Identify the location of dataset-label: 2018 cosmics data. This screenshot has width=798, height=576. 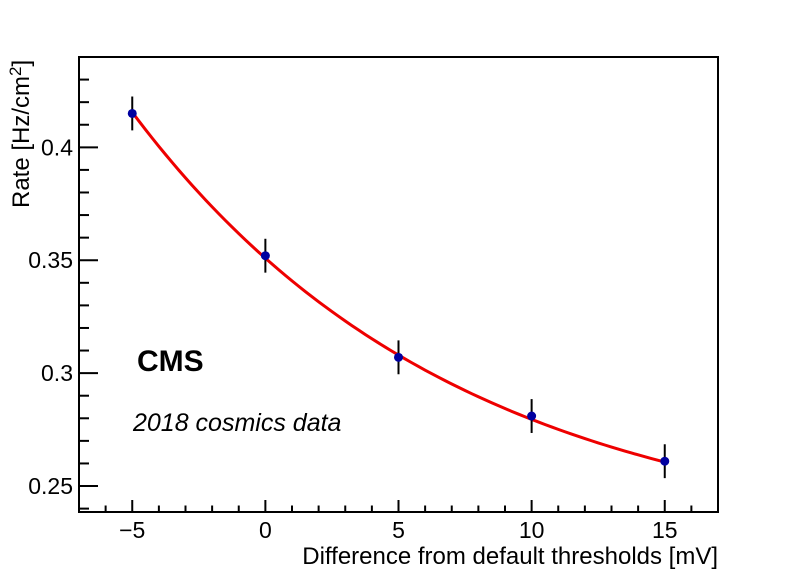
(237, 423).